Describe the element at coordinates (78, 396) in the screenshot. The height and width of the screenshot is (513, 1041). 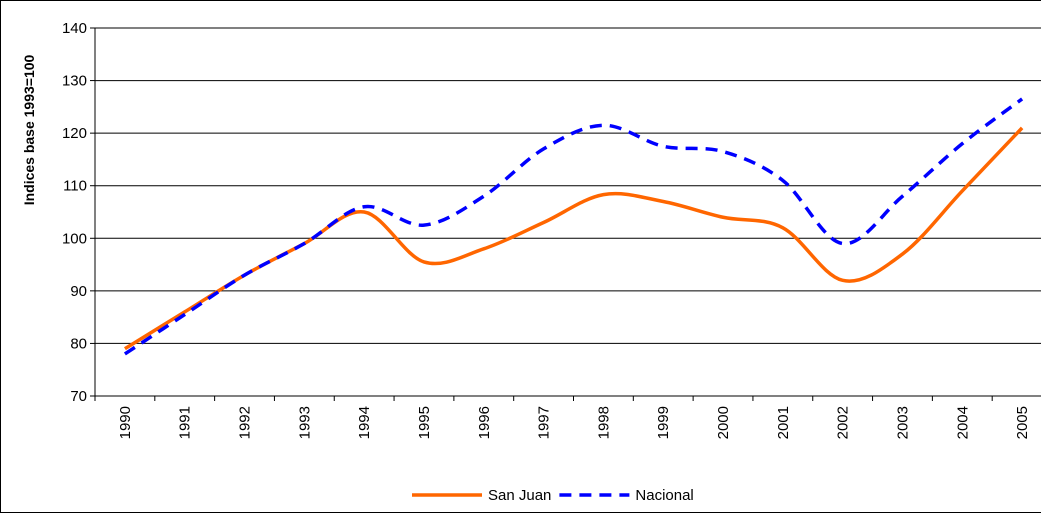
I see `y-tick-label: 70` at that location.